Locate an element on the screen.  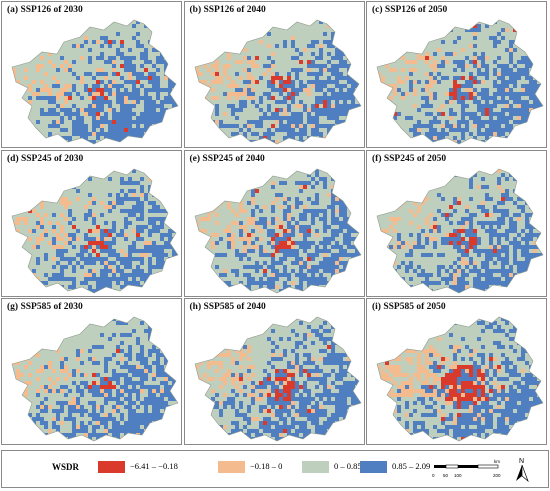
map-panel: (h) SSP585 of 2040 is located at coordinates (274, 371).